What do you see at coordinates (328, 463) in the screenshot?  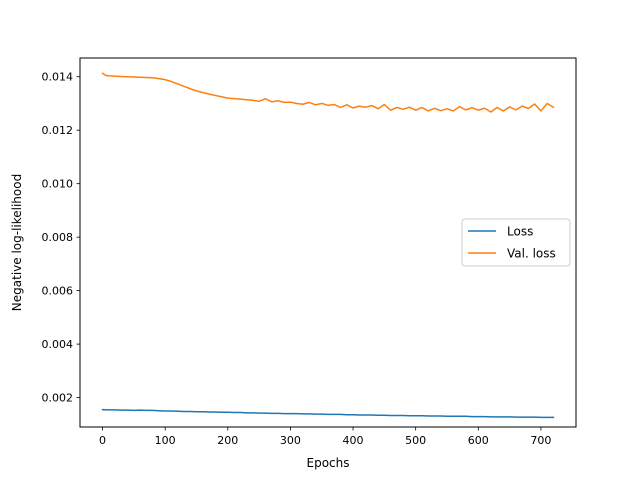 I see `x-axis-label: Epochs` at bounding box center [328, 463].